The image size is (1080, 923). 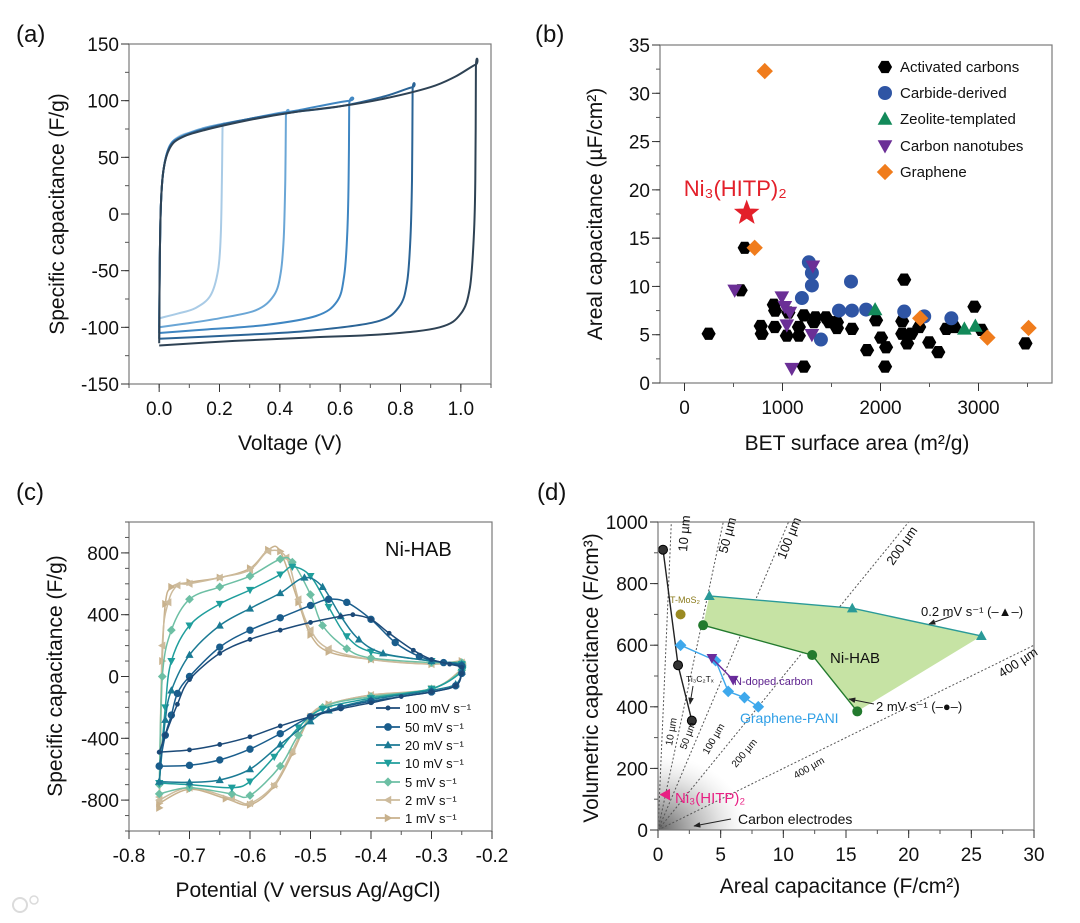 What do you see at coordinates (435, 727) in the screenshot?
I see `legend-label: 50 mV s⁻¹` at bounding box center [435, 727].